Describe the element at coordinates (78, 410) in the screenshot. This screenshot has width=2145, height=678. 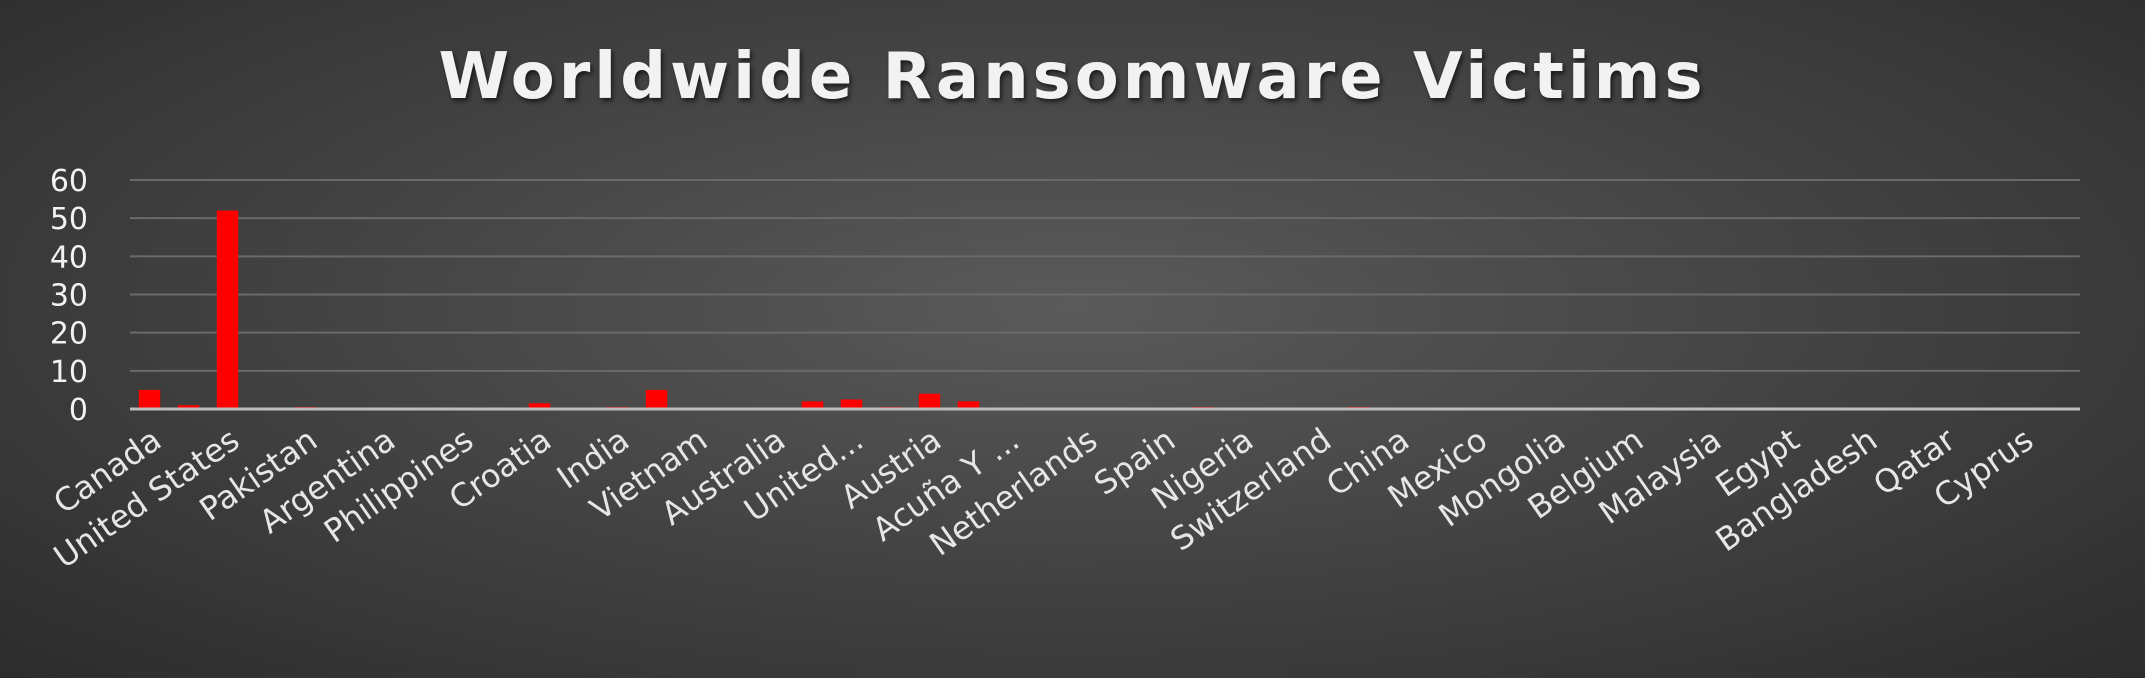
I see `y-tick-label: 0` at that location.